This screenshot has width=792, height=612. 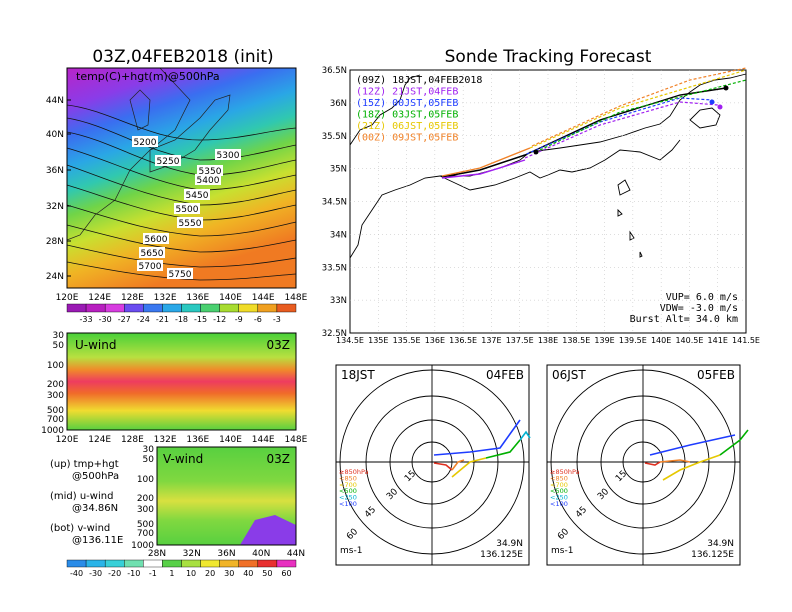 I want to click on vwind-y-label: 50, so click(x=149, y=460).